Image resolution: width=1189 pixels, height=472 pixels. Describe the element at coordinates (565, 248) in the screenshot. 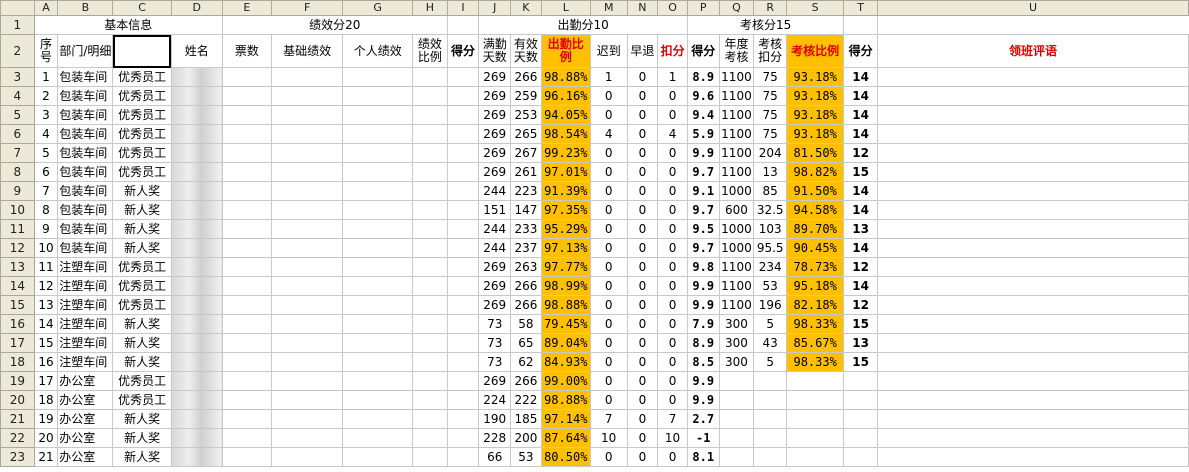

I see `cell-attend-ratio: 97.13%` at that location.